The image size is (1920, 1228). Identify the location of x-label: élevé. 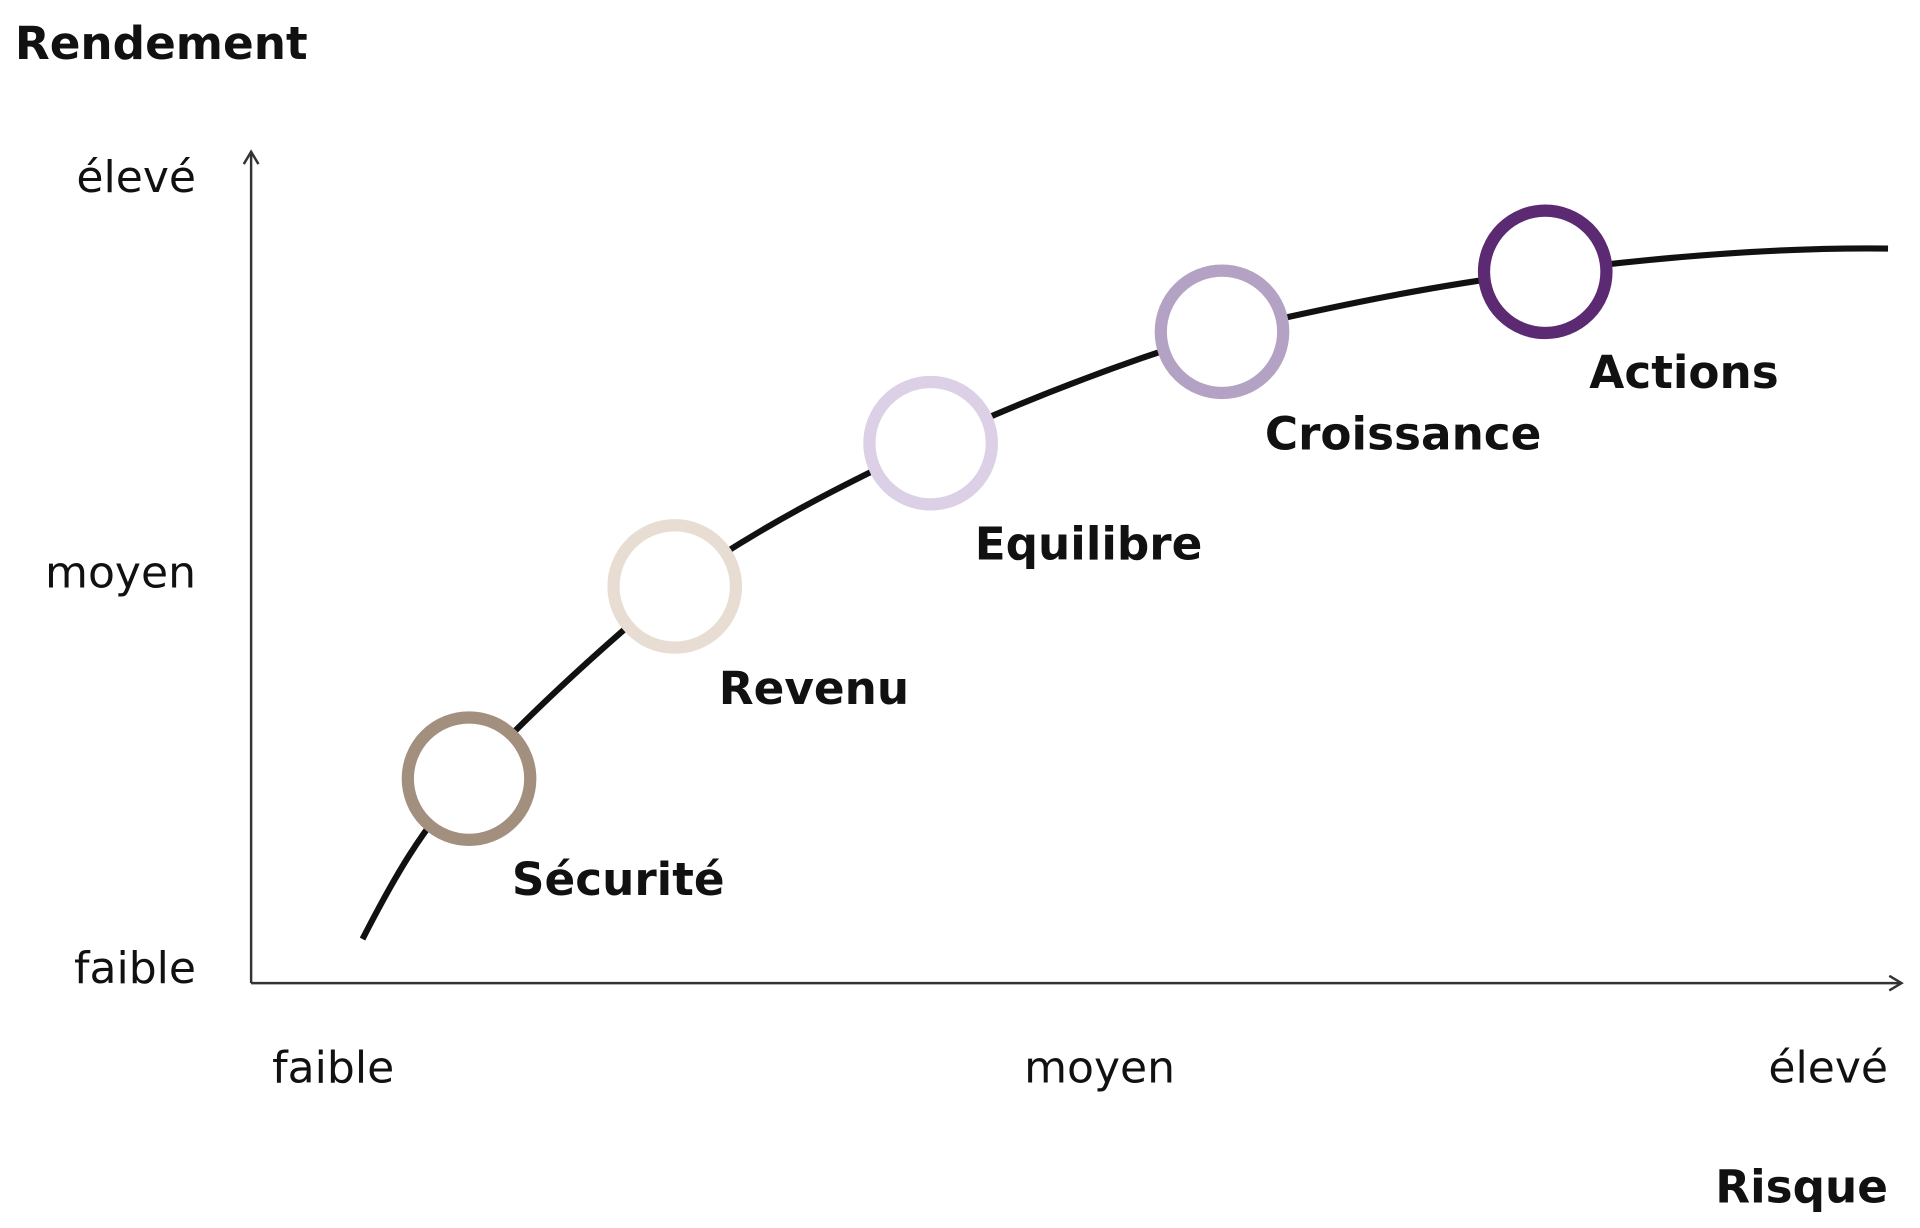
(1828, 1067).